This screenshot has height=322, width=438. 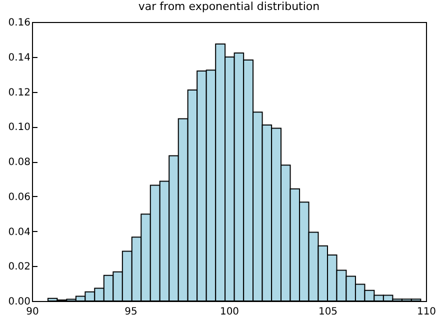 What do you see at coordinates (19, 23) in the screenshot?
I see `y-tick-label: 0.16` at bounding box center [19, 23].